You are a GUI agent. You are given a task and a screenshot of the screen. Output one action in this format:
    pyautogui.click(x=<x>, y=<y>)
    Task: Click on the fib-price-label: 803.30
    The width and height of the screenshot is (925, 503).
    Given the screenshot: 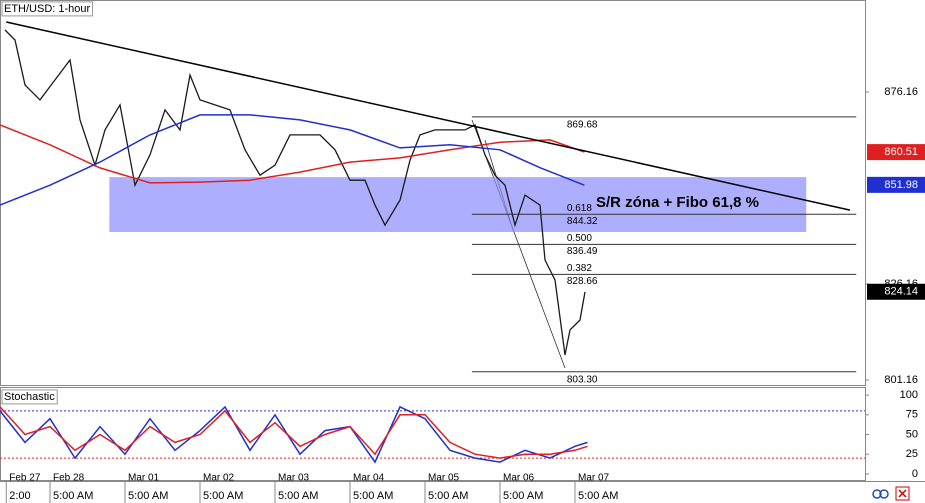 What is the action you would take?
    pyautogui.click(x=582, y=379)
    